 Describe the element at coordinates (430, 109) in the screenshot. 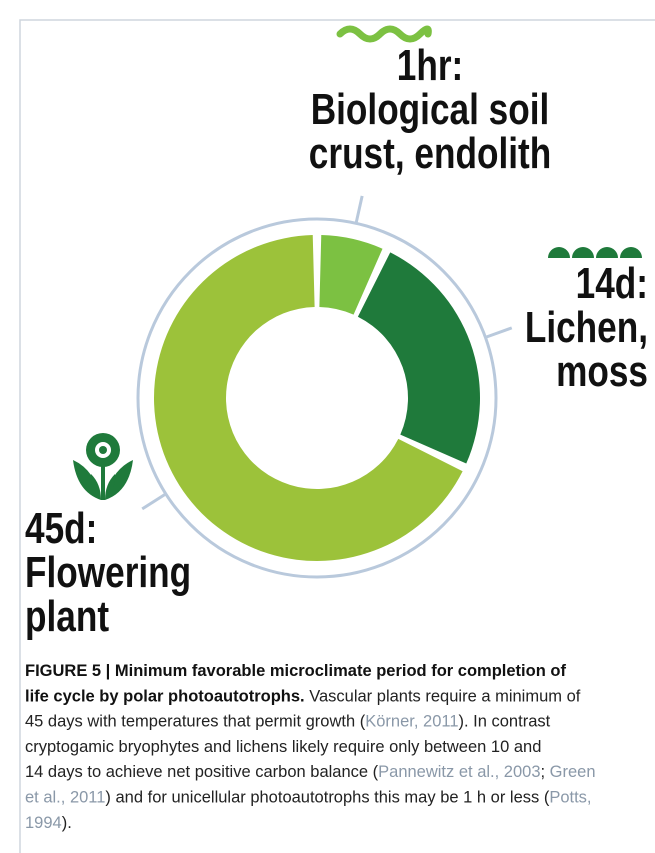

I see `segment-name: Biological soil` at that location.